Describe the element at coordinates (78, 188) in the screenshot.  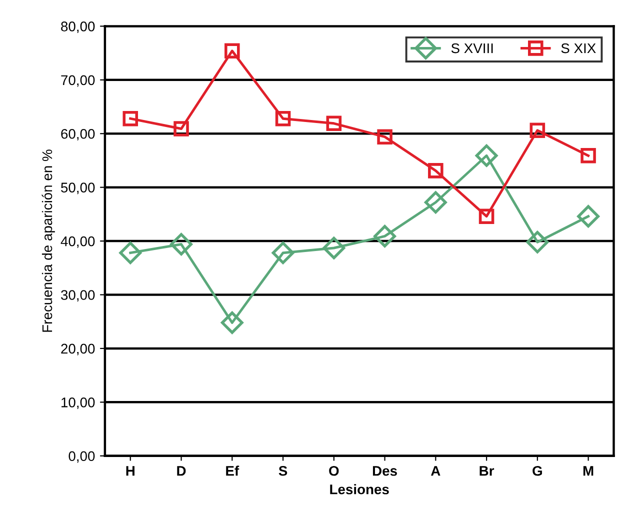
I see `y-tick-label: 50,00` at that location.